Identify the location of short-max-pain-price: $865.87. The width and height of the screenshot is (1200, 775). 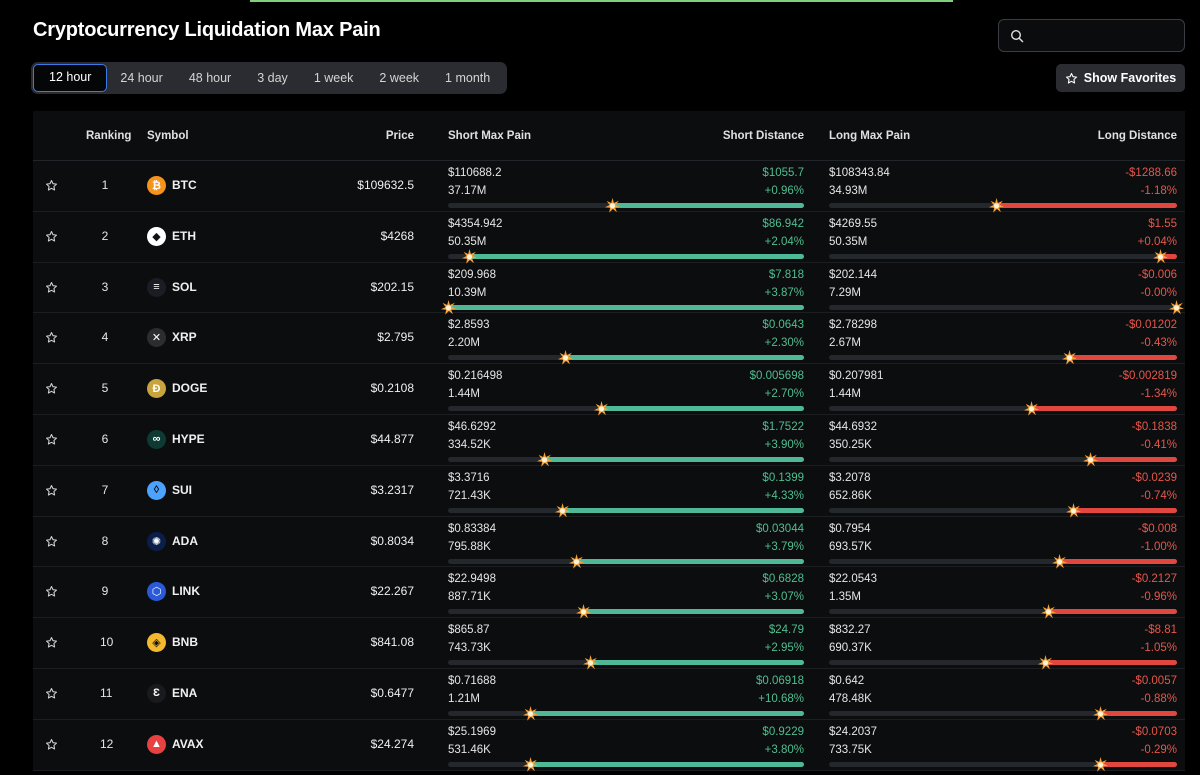
(469, 630).